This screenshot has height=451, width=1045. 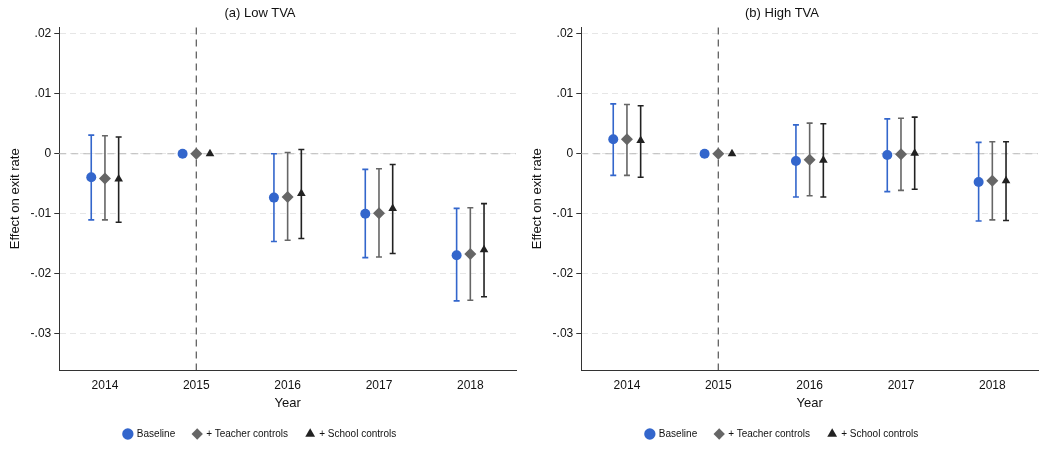 I want to click on chart-title: (a) Low TVA, so click(x=260, y=13).